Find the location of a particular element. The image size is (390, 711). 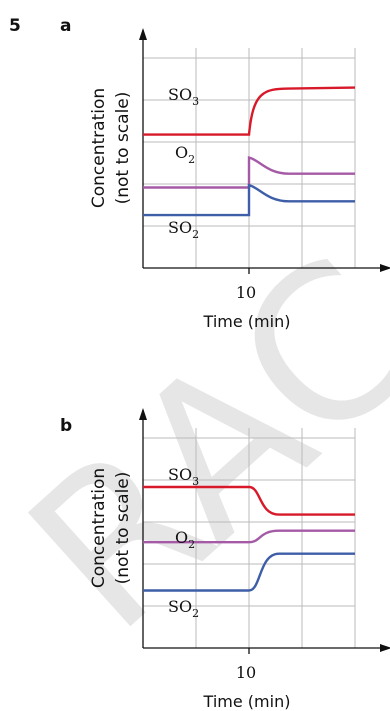

series-label-so3-b-sub: 3 is located at coordinates (195, 481).